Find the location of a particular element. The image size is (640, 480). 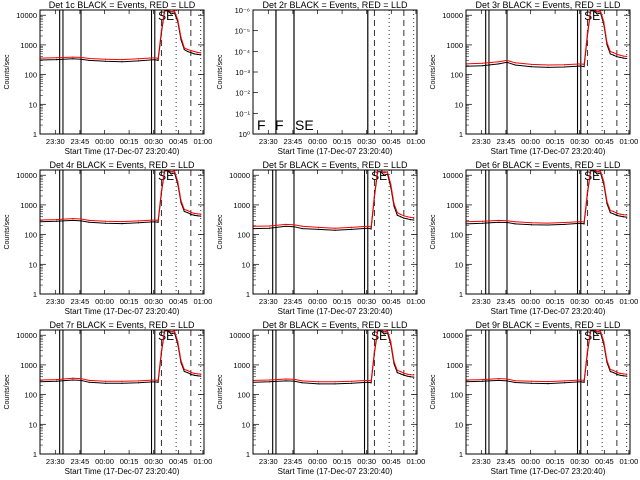

y-tick-label: 10000 is located at coordinates (26, 335).